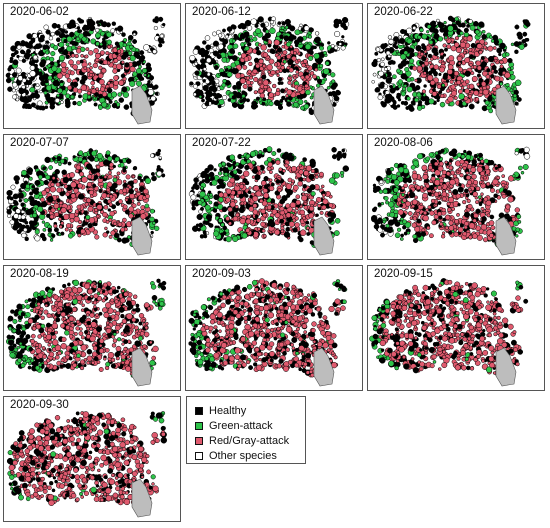 The height and width of the screenshot is (528, 550). I want to click on legend-label-red-gray-attack: Red/Gray-attack, so click(249, 440).